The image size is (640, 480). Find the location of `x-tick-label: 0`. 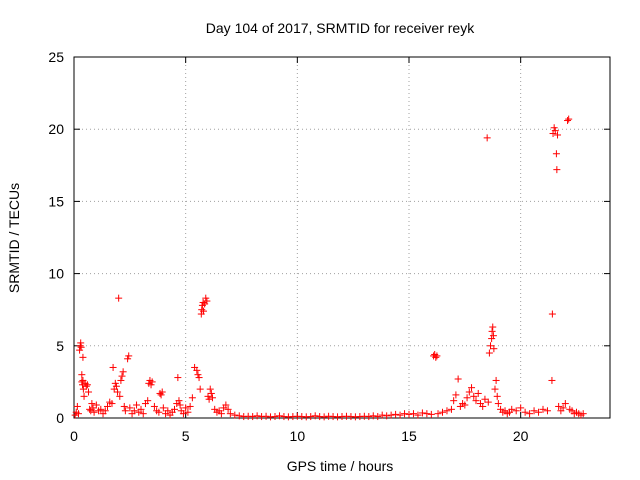

x-tick-label: 0 is located at coordinates (74, 436).